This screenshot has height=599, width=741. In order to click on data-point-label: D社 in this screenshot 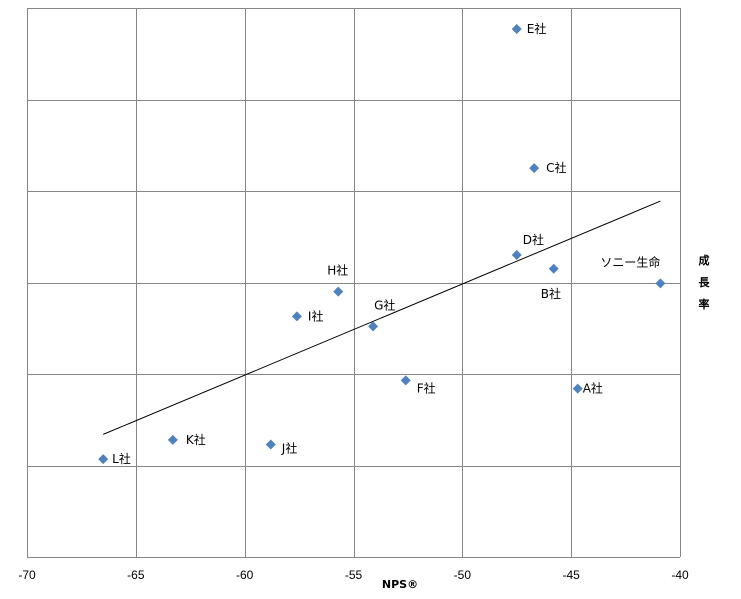, I will do `click(533, 239)`.